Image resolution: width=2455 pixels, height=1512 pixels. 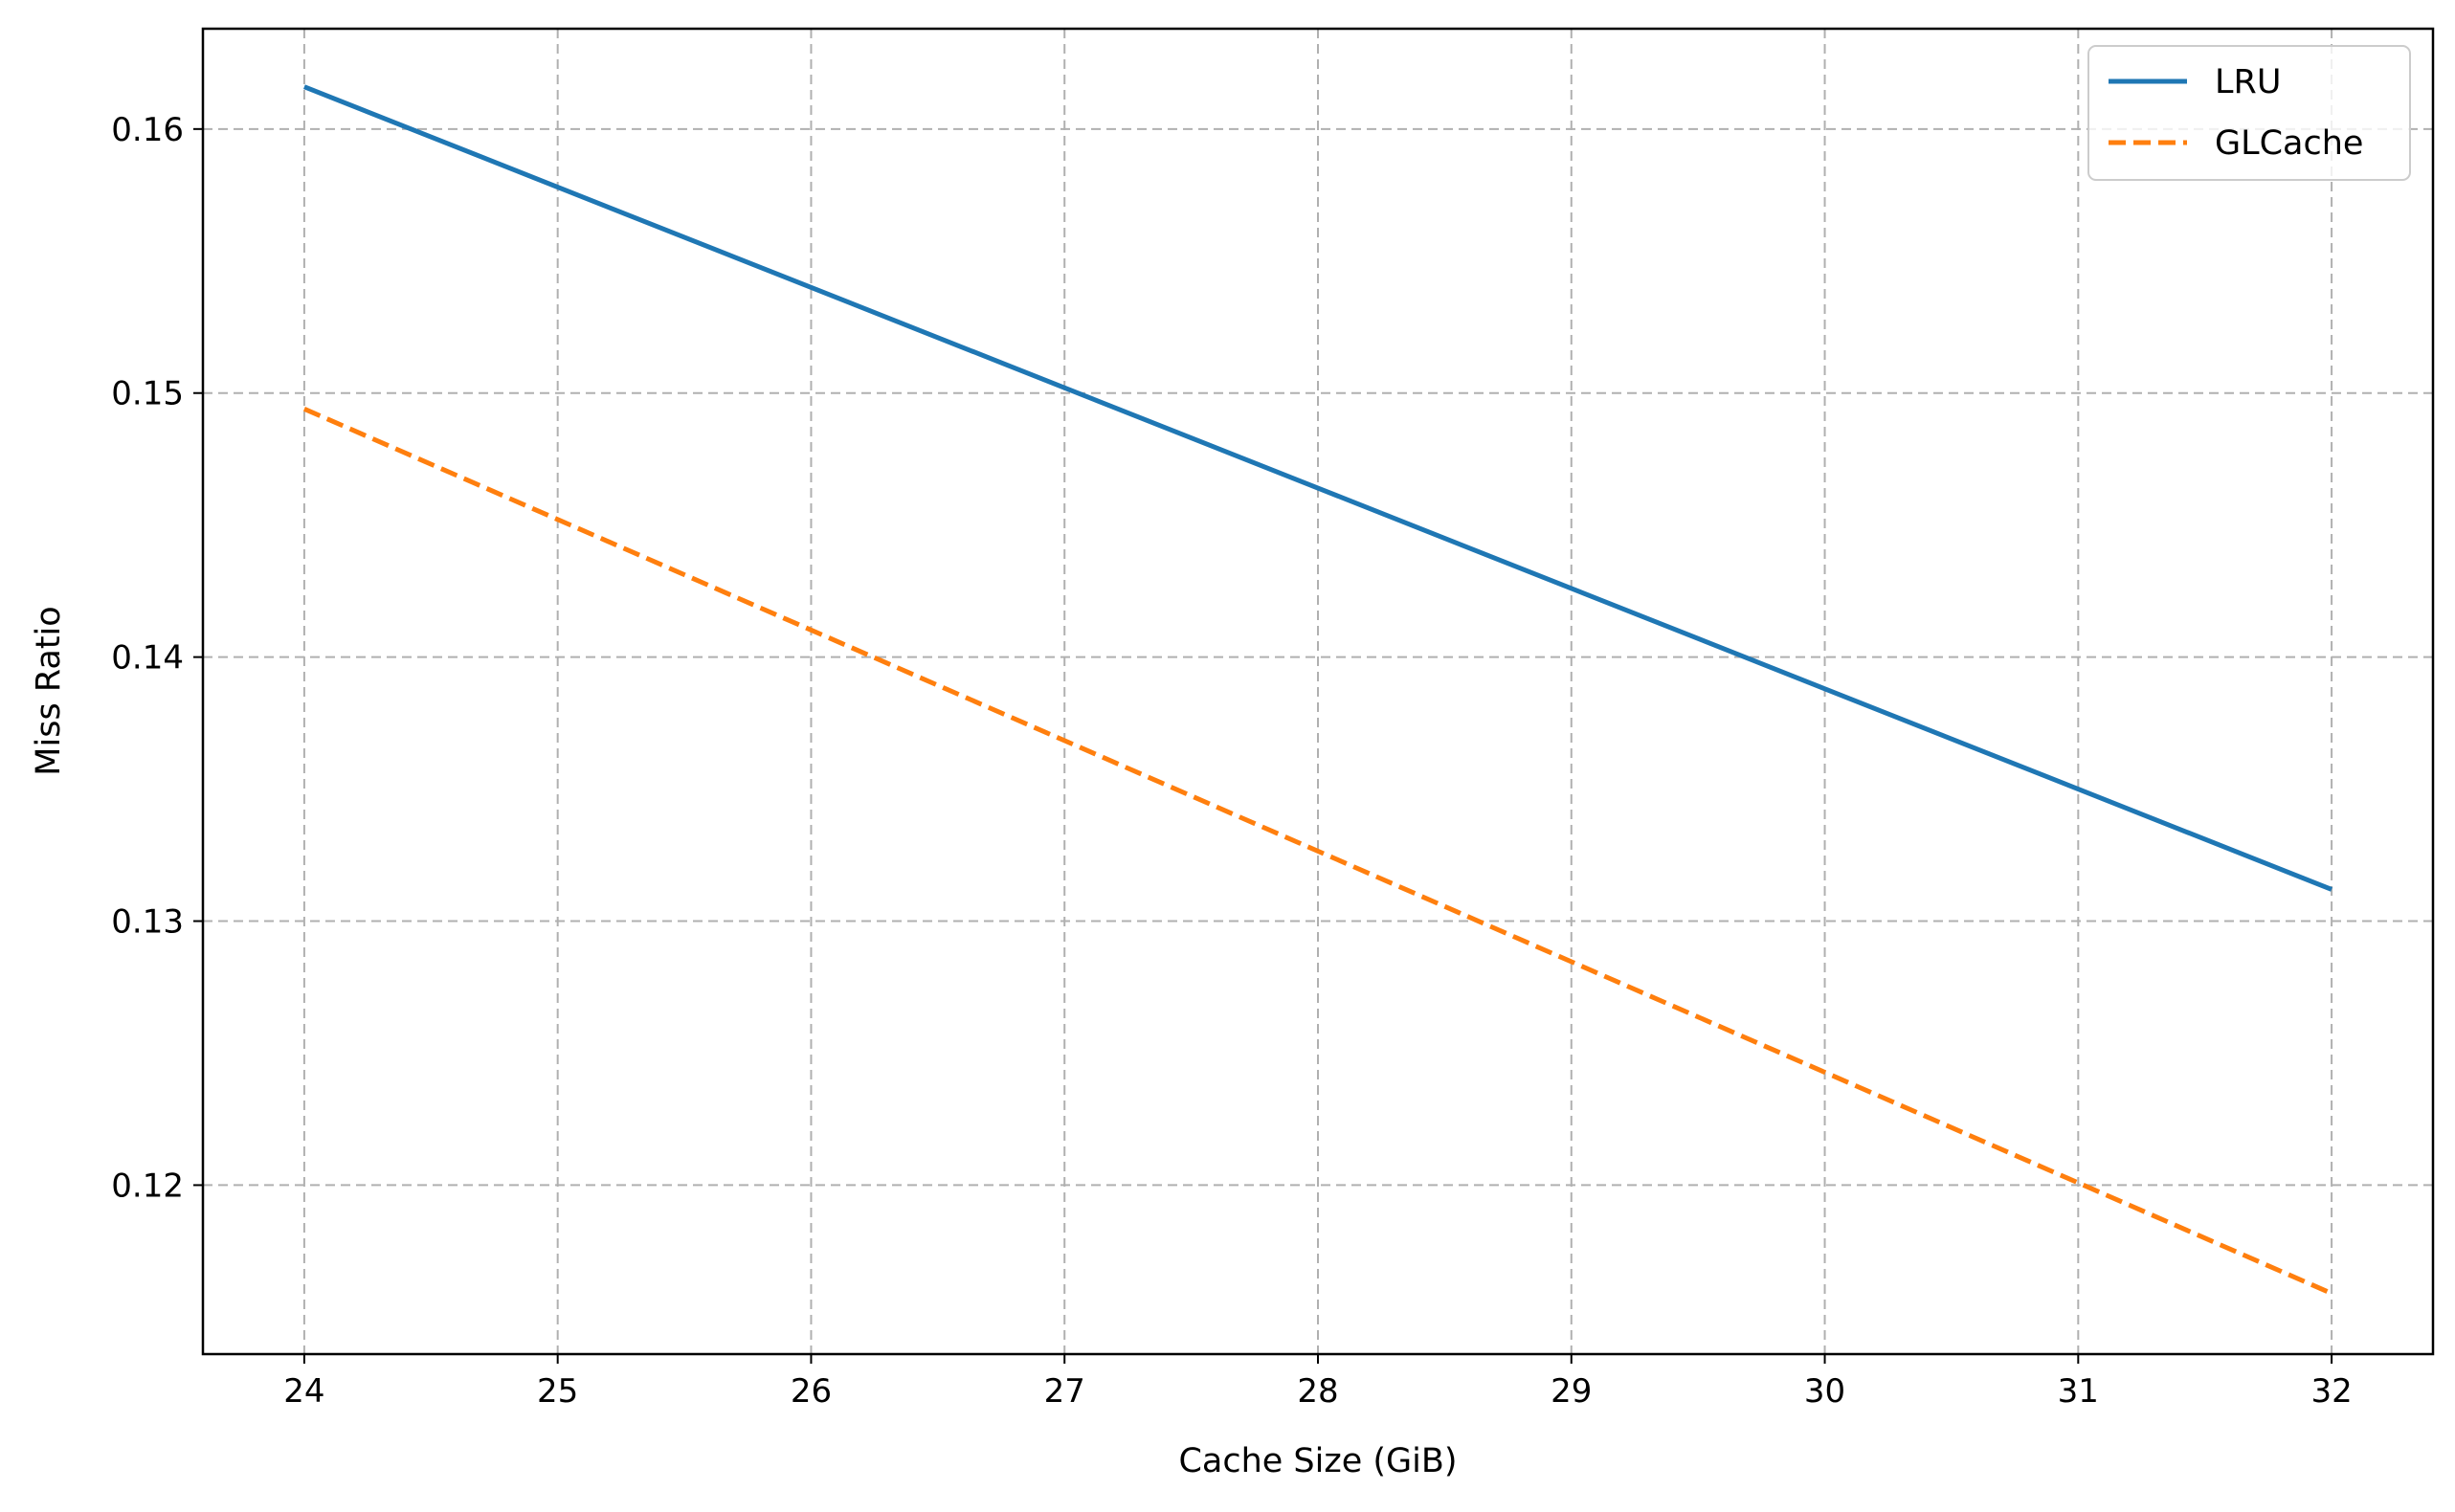 What do you see at coordinates (2248, 82) in the screenshot?
I see `legend-label-lru: LRU` at bounding box center [2248, 82].